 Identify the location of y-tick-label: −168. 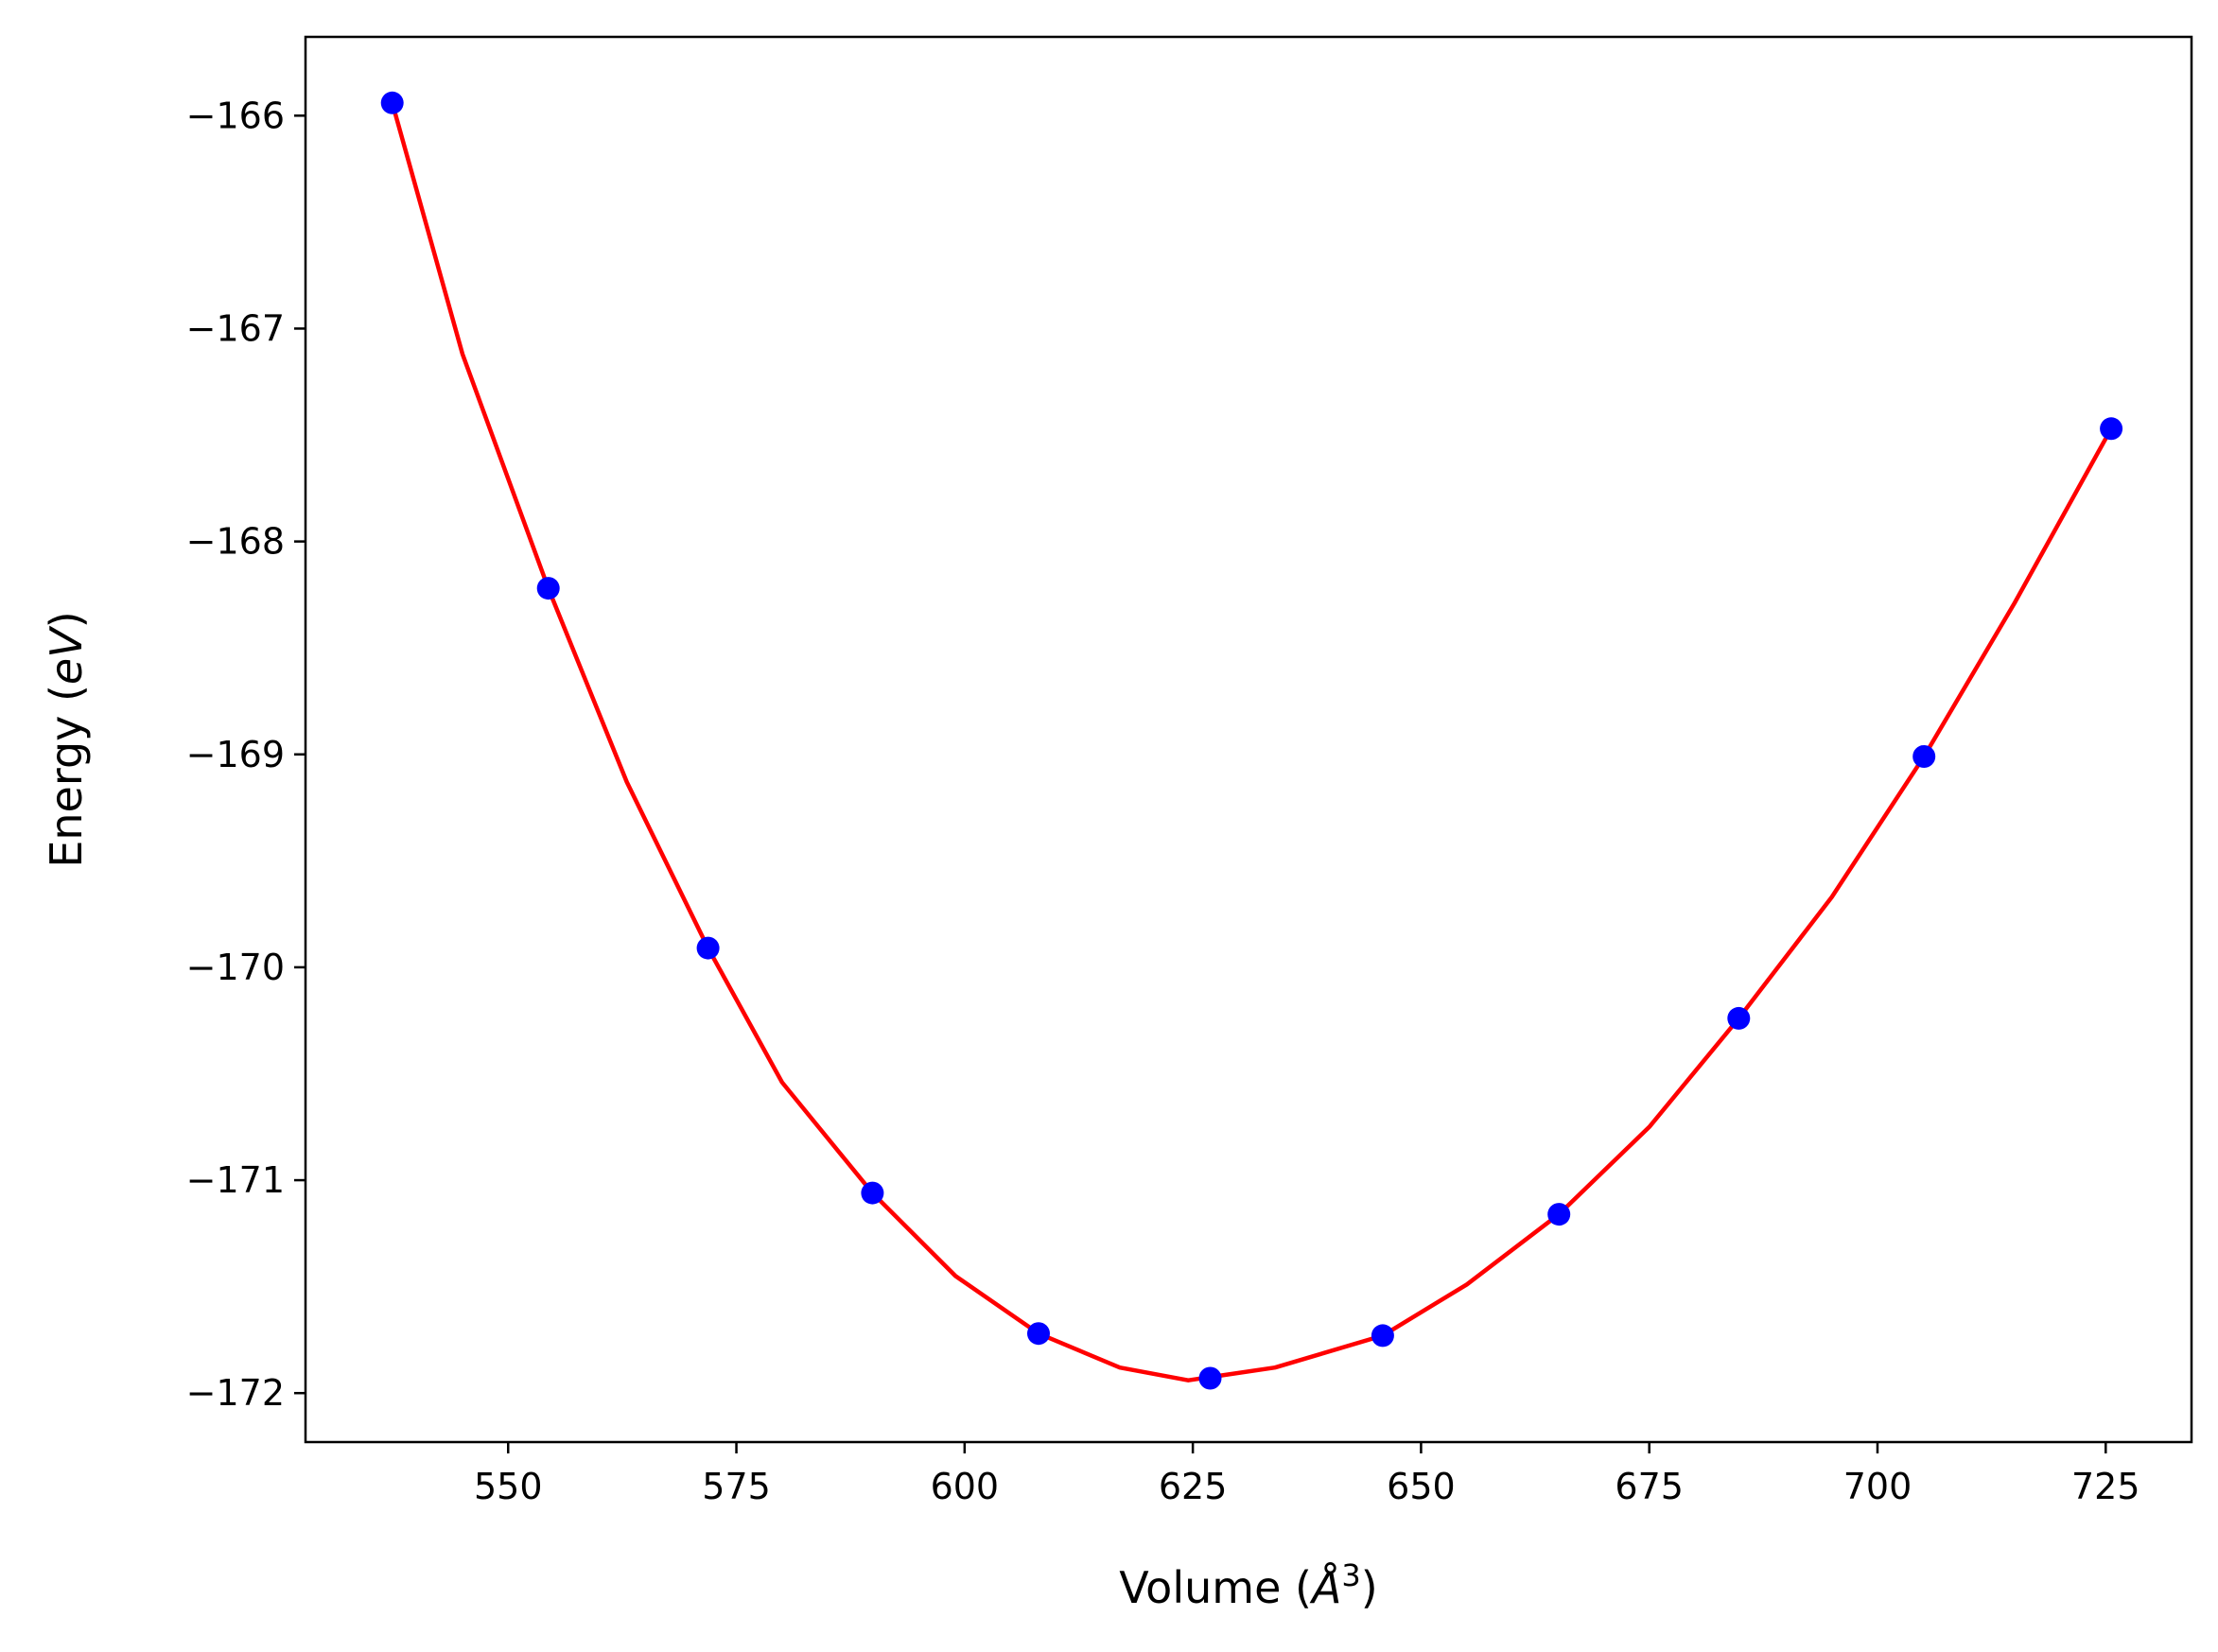
(235, 542).